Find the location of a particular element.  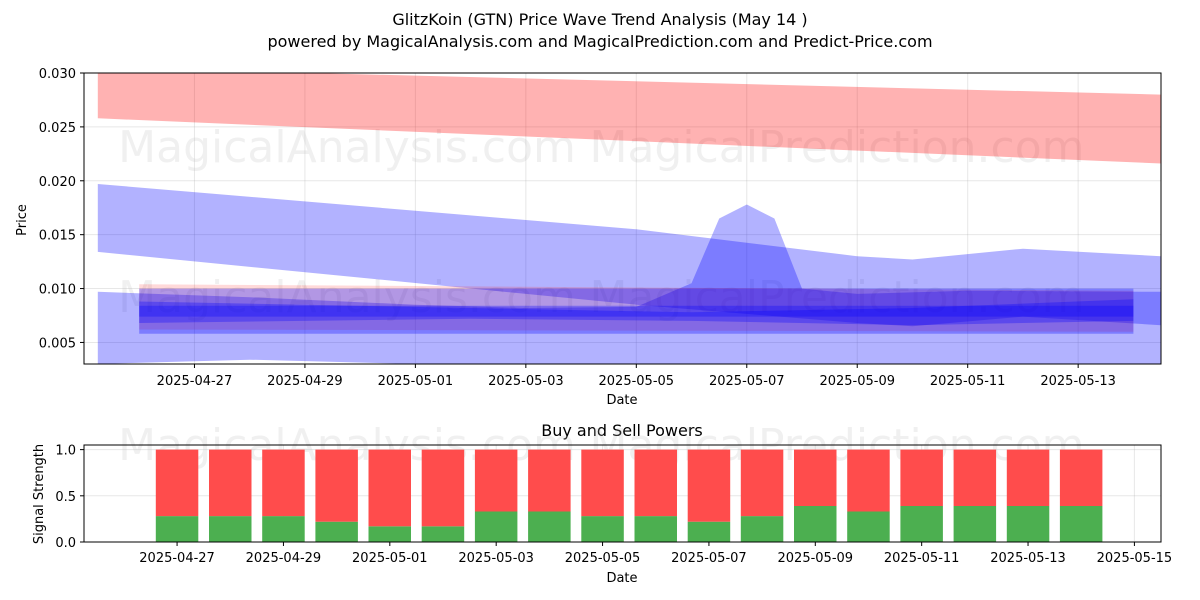

signal-x-tick-label: 2025-05-09 is located at coordinates (816, 558).